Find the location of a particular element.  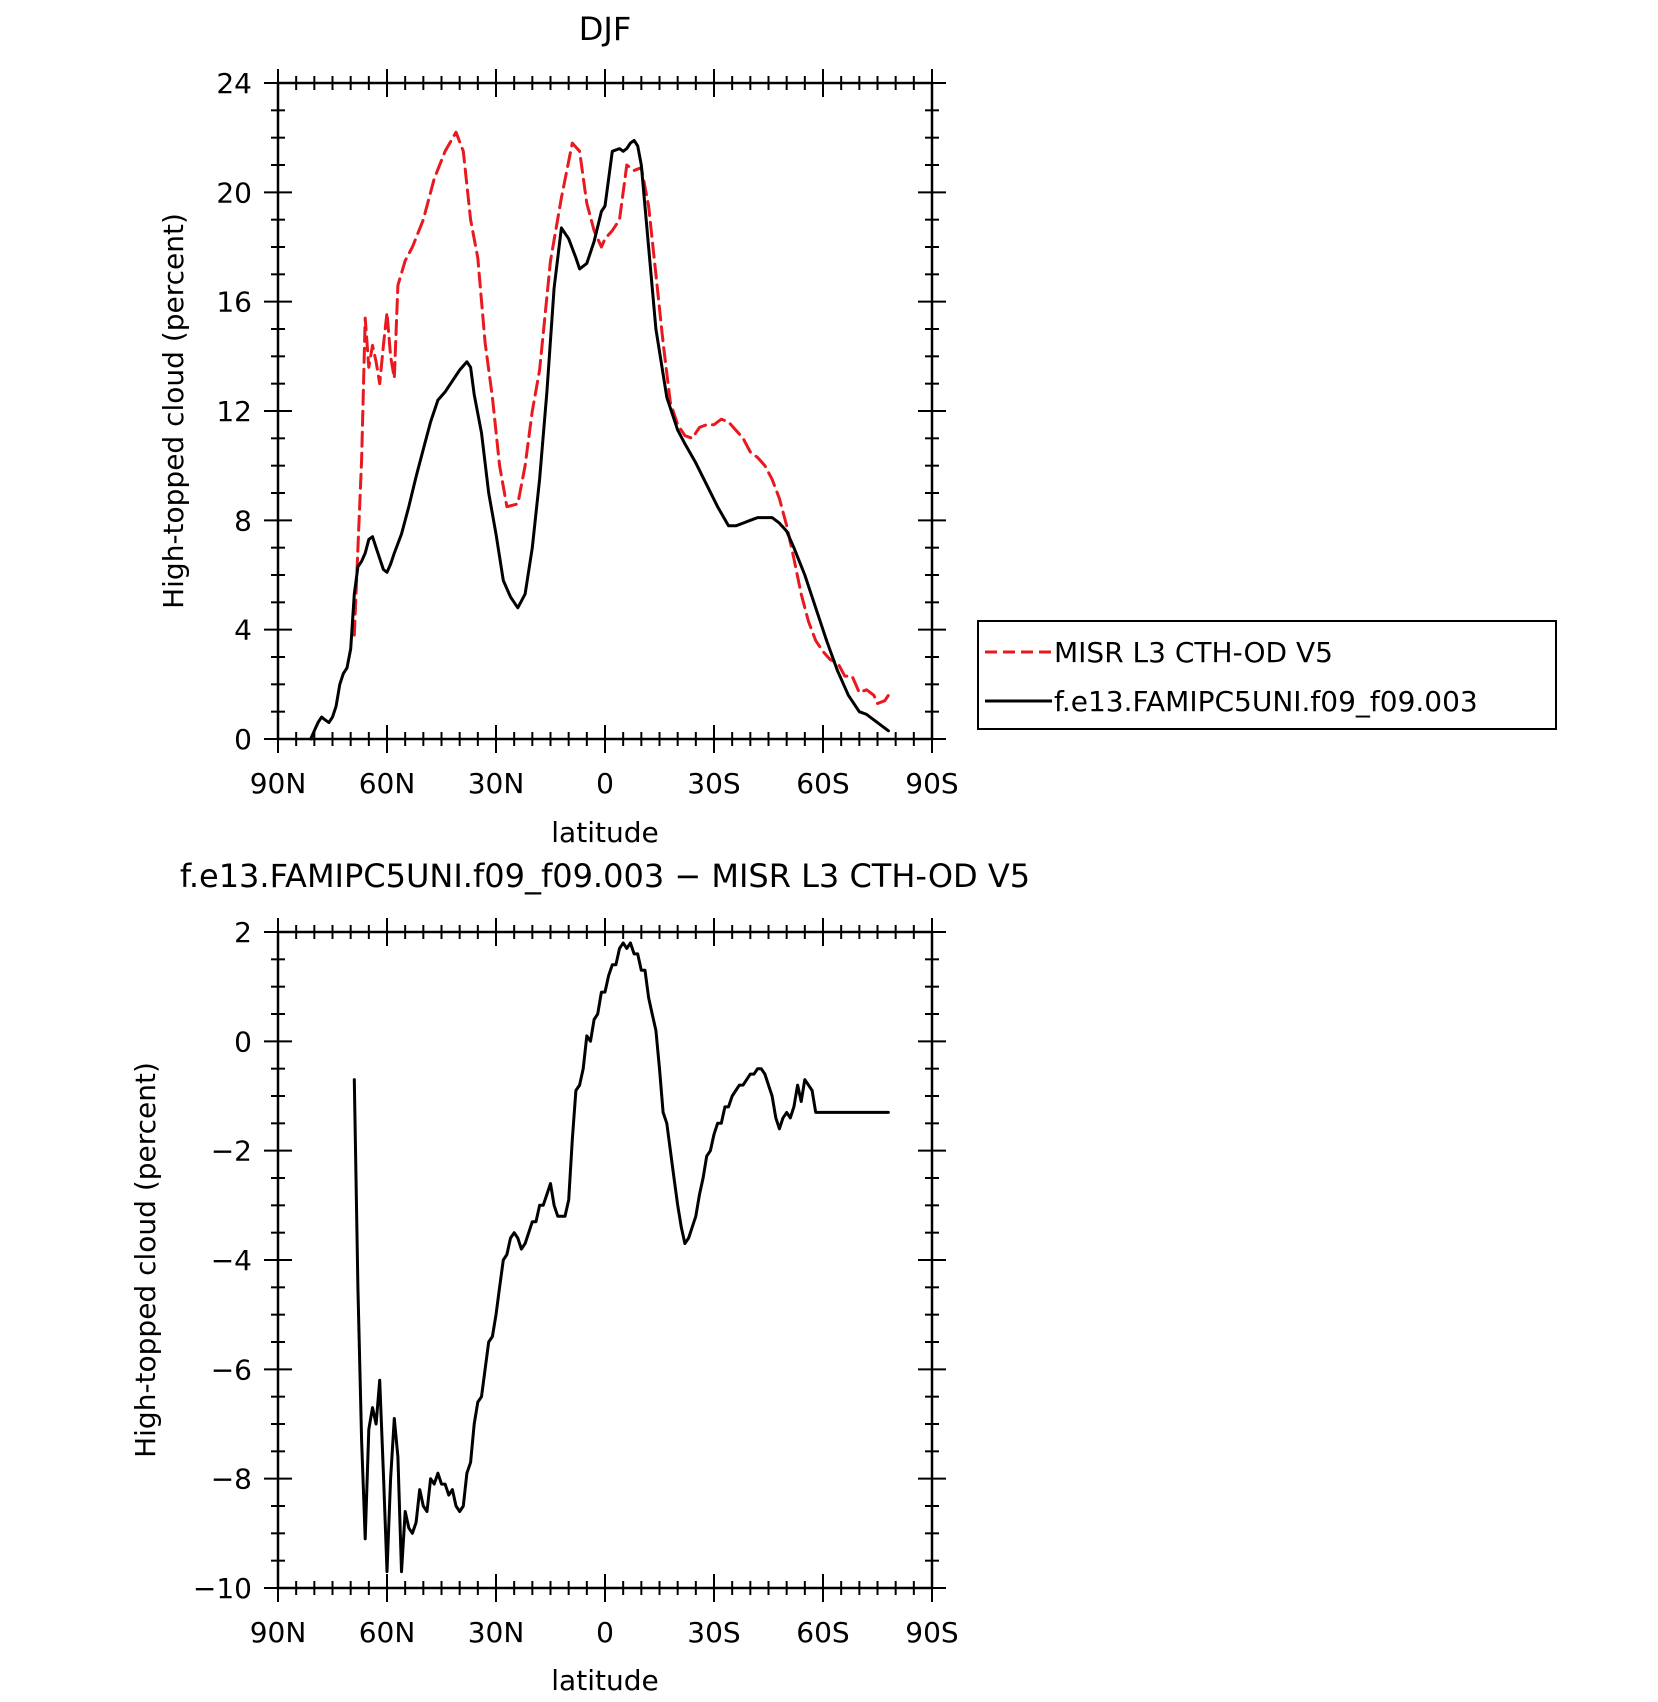

bottom-y-tick-label: 2 is located at coordinates (243, 932).